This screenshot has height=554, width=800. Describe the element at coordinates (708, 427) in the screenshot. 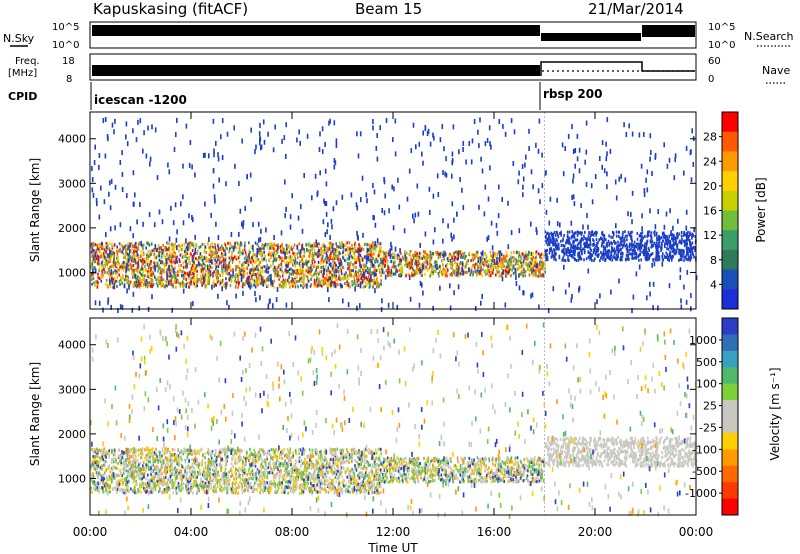

I see `velocity-colorbar-tick: -25` at that location.